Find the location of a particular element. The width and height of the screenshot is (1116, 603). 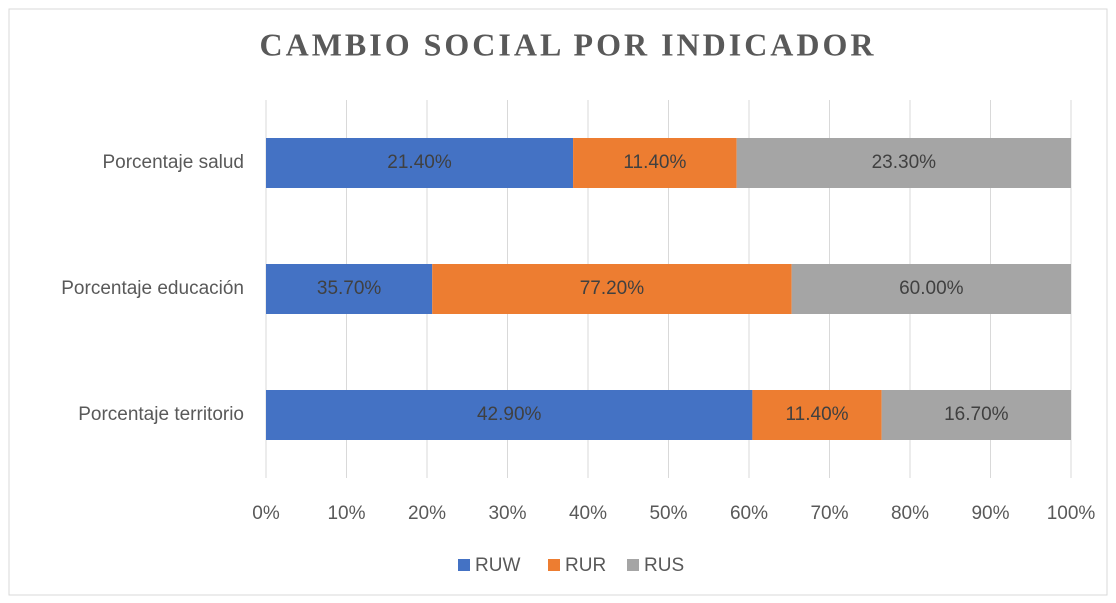

x-tick-label: 50% is located at coordinates (668, 513).